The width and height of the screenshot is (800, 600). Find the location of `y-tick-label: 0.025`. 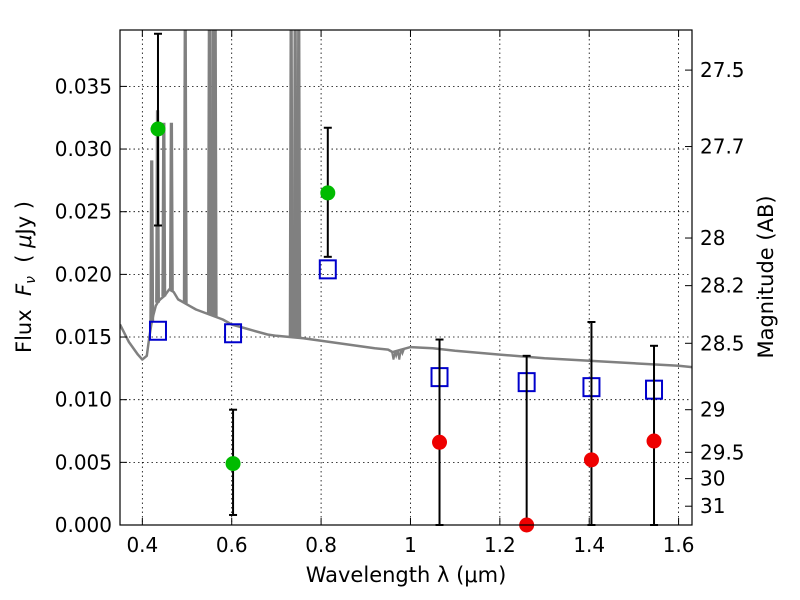

y-tick-label: 0.025 is located at coordinates (83, 212).